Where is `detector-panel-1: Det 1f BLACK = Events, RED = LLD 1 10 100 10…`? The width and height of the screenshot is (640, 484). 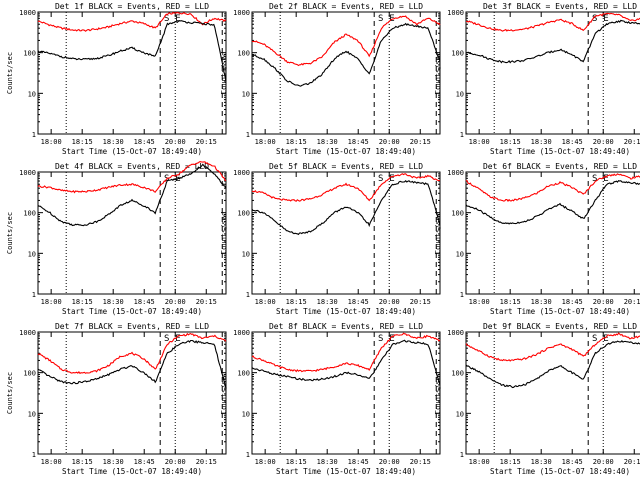 detector-panel-1: Det 1f BLACK = Events, RED = LLD 1 10 100 10… is located at coordinates (116, 79).